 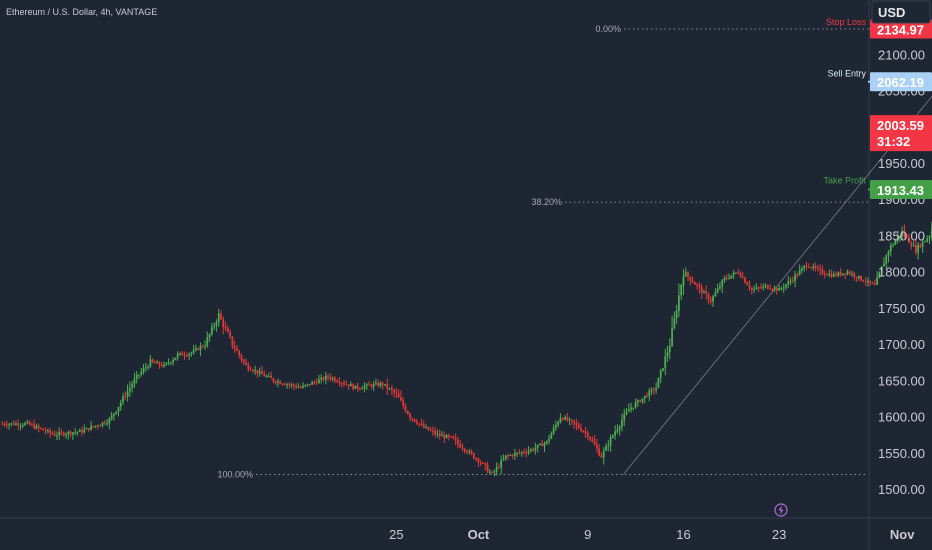 What do you see at coordinates (901, 272) in the screenshot?
I see `price-tick-label: 1800.00` at bounding box center [901, 272].